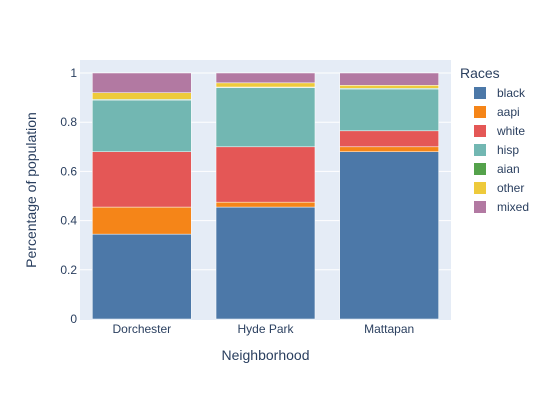  Describe the element at coordinates (494, 139) in the screenshot. I see `legend: Races black aapi white hisp aian other mixed` at that location.